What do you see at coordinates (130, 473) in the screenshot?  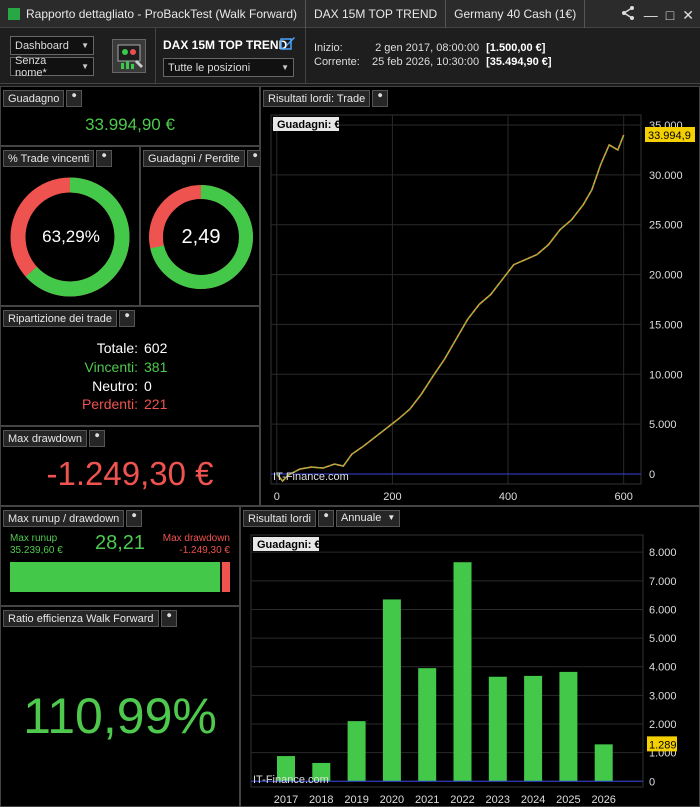 I see `max-drawdown-value: -1.249,30 €` at bounding box center [130, 473].